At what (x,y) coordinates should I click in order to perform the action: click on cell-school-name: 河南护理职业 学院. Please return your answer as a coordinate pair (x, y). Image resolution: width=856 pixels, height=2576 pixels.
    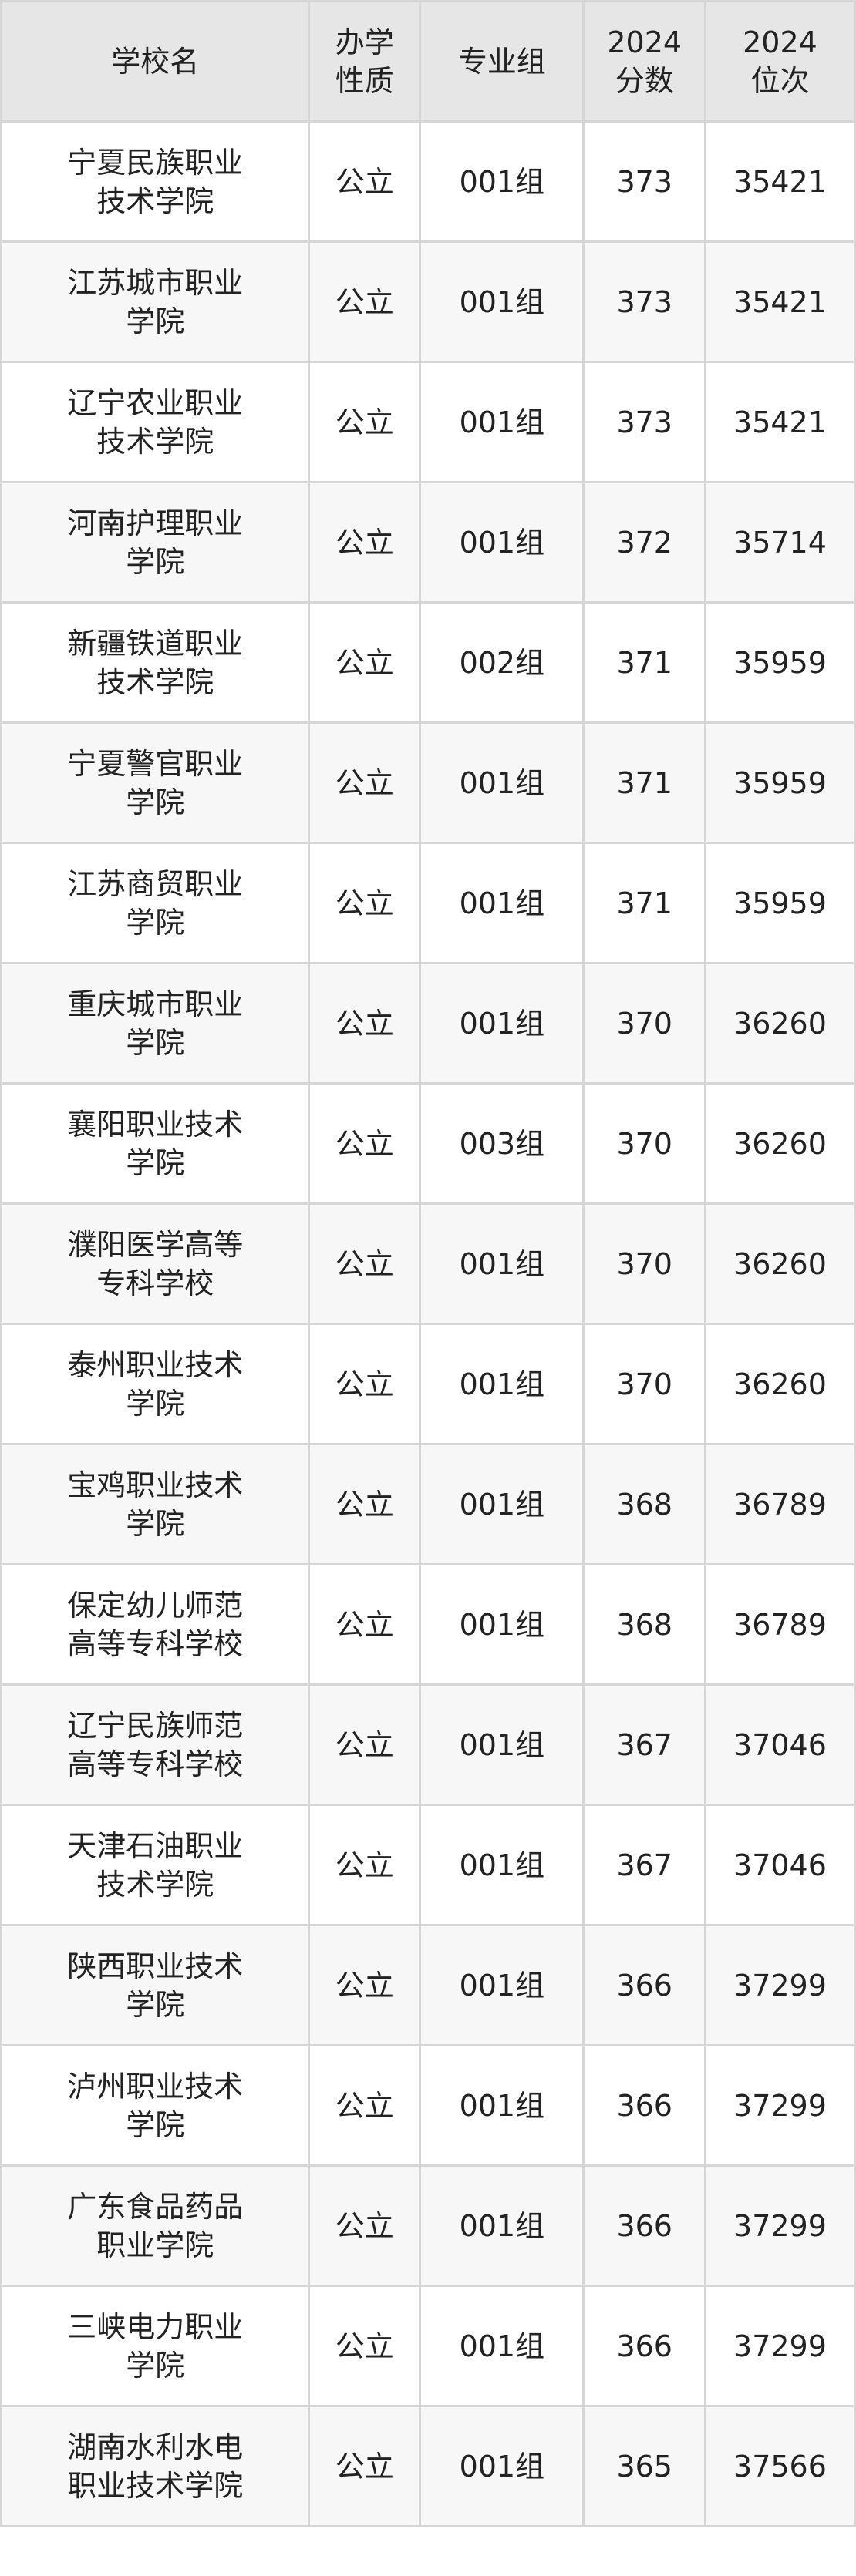
    Looking at the image, I should click on (155, 542).